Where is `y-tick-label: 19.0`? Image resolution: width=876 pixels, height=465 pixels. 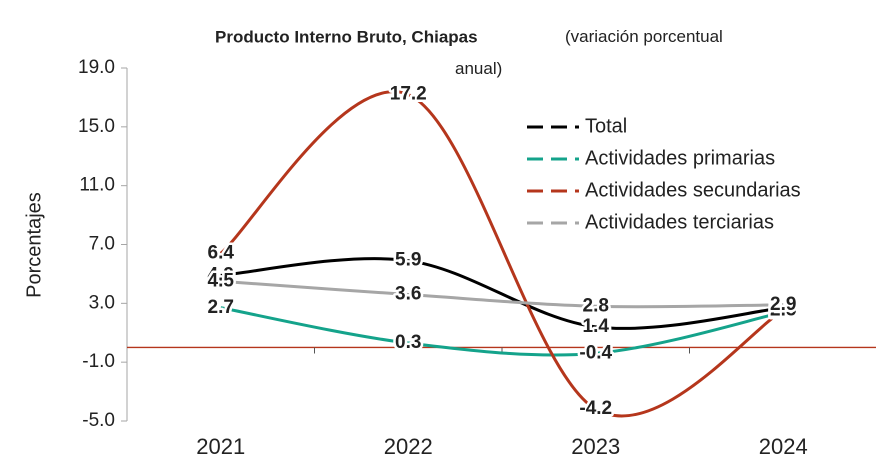 y-tick-label: 19.0 is located at coordinates (96, 67).